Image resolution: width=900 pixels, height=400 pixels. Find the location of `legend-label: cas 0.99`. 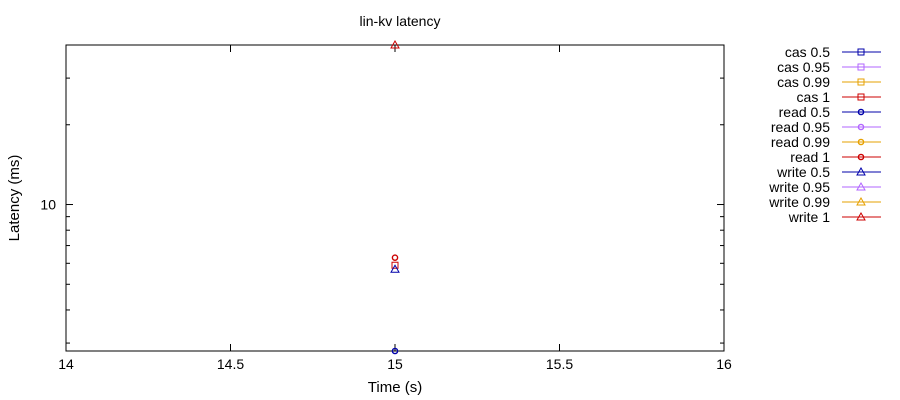

legend-label: cas 0.99 is located at coordinates (803, 82).